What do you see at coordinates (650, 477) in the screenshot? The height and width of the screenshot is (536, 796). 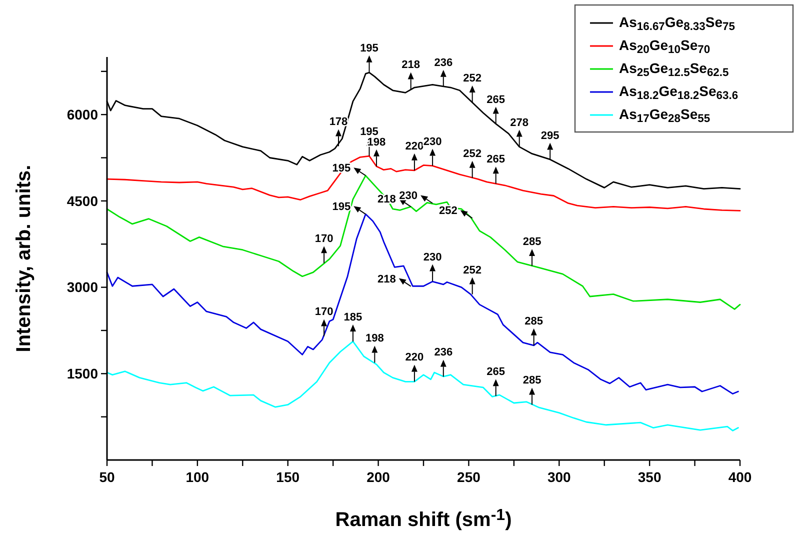 I see `x-tick-label: 350` at bounding box center [650, 477].